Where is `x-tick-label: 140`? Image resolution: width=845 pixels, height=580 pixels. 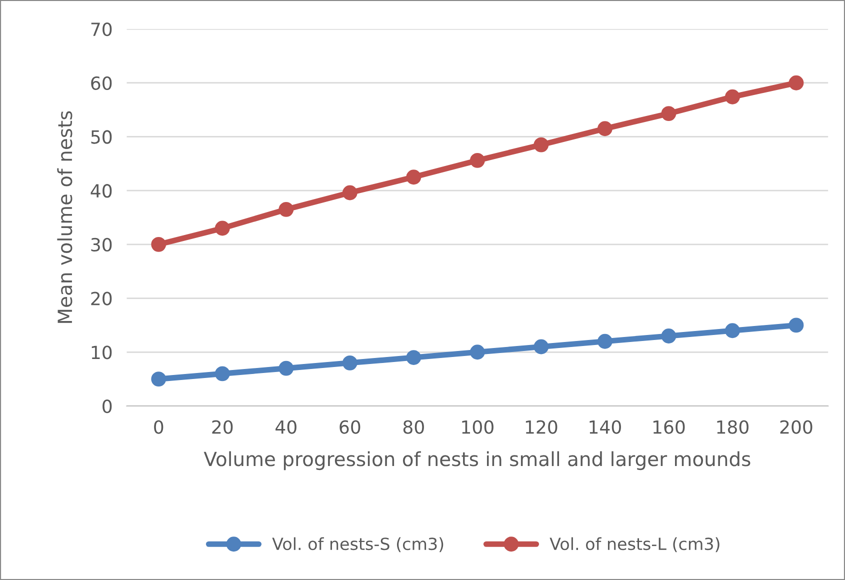 x-tick-label: 140 is located at coordinates (605, 427).